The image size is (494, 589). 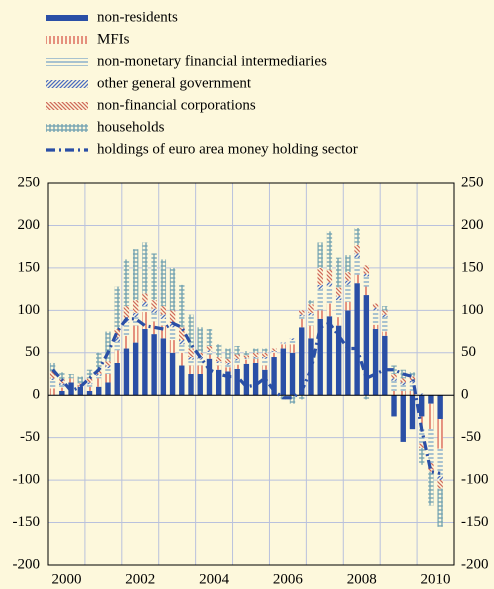 What do you see at coordinates (27, 522) in the screenshot?
I see `y-tick-label: -150` at bounding box center [27, 522].